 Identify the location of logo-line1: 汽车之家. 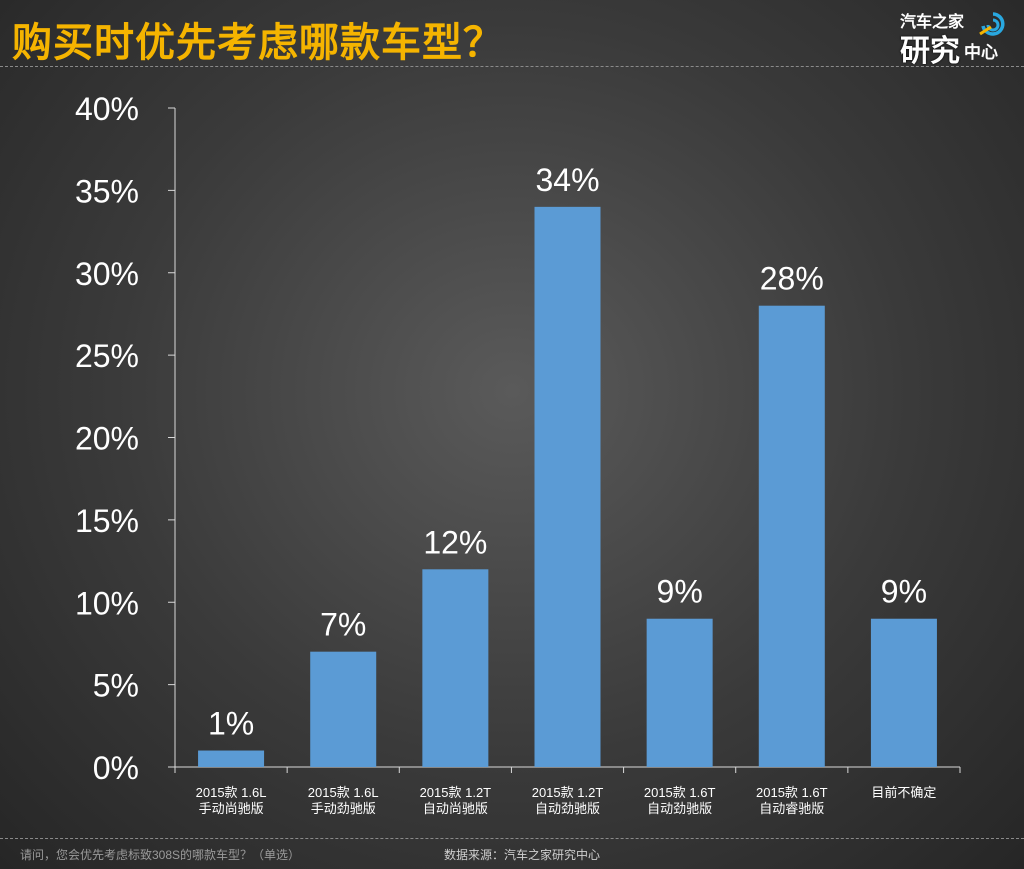
(932, 22).